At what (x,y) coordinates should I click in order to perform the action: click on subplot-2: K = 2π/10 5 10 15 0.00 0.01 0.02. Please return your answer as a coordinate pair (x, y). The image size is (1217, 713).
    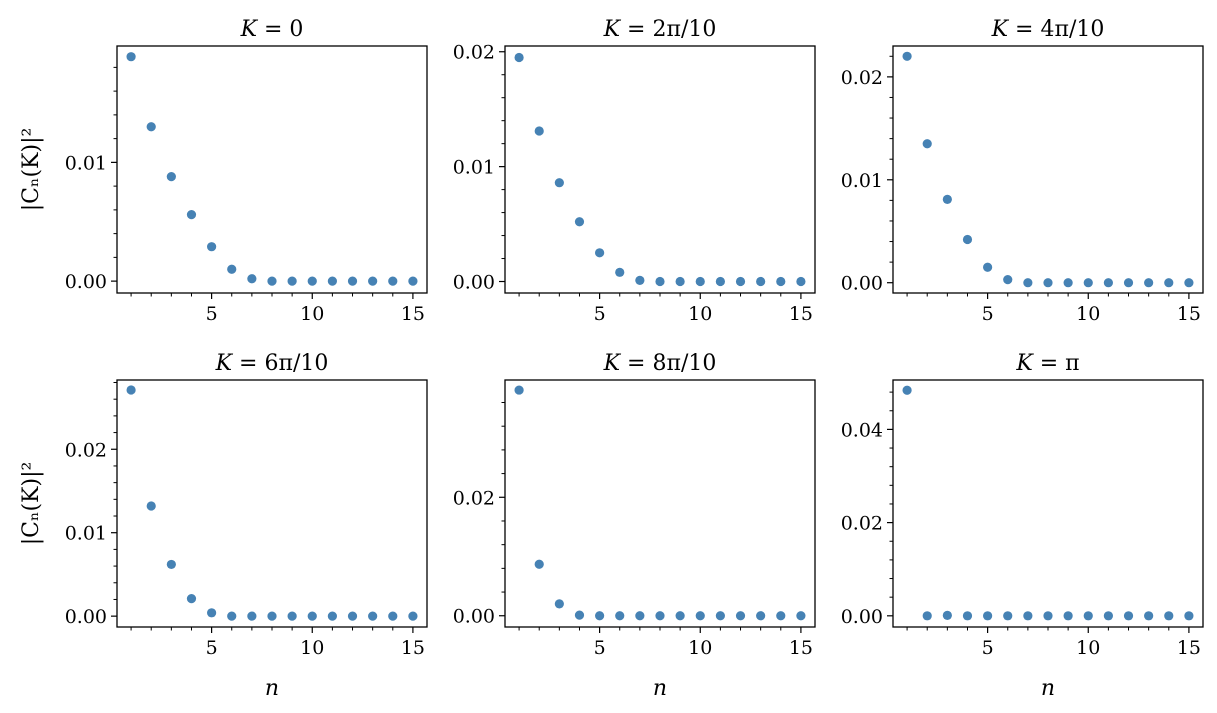
    Looking at the image, I should click on (634, 171).